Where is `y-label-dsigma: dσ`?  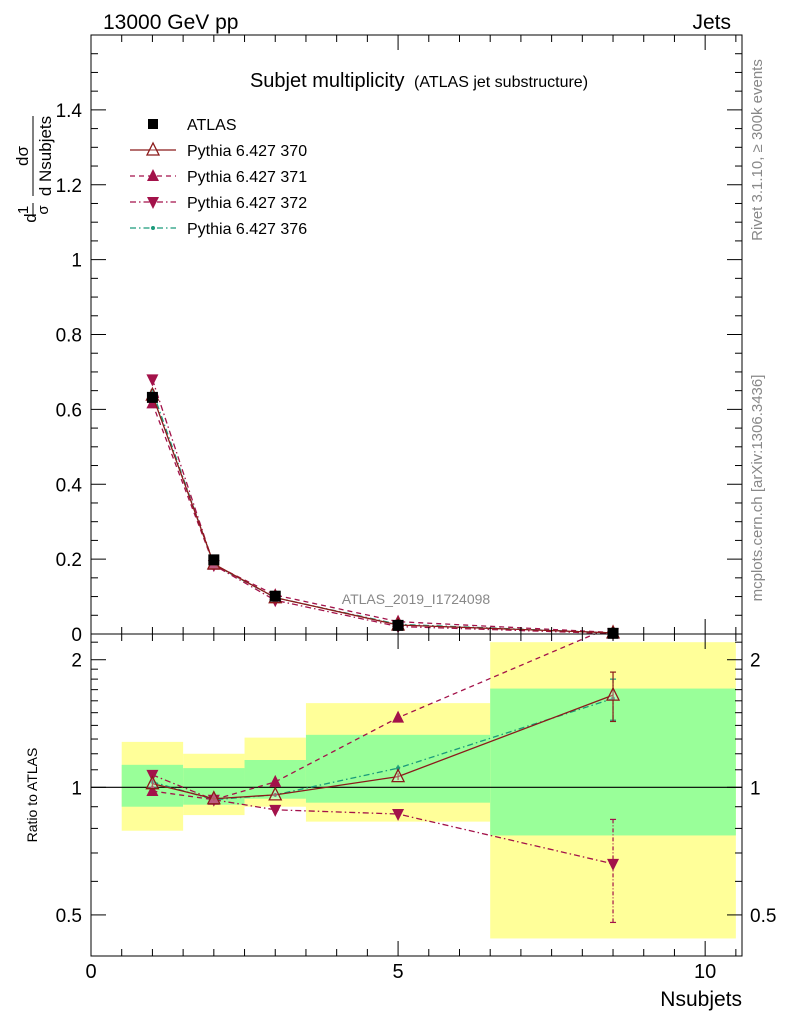 y-label-dsigma: dσ is located at coordinates (22, 156).